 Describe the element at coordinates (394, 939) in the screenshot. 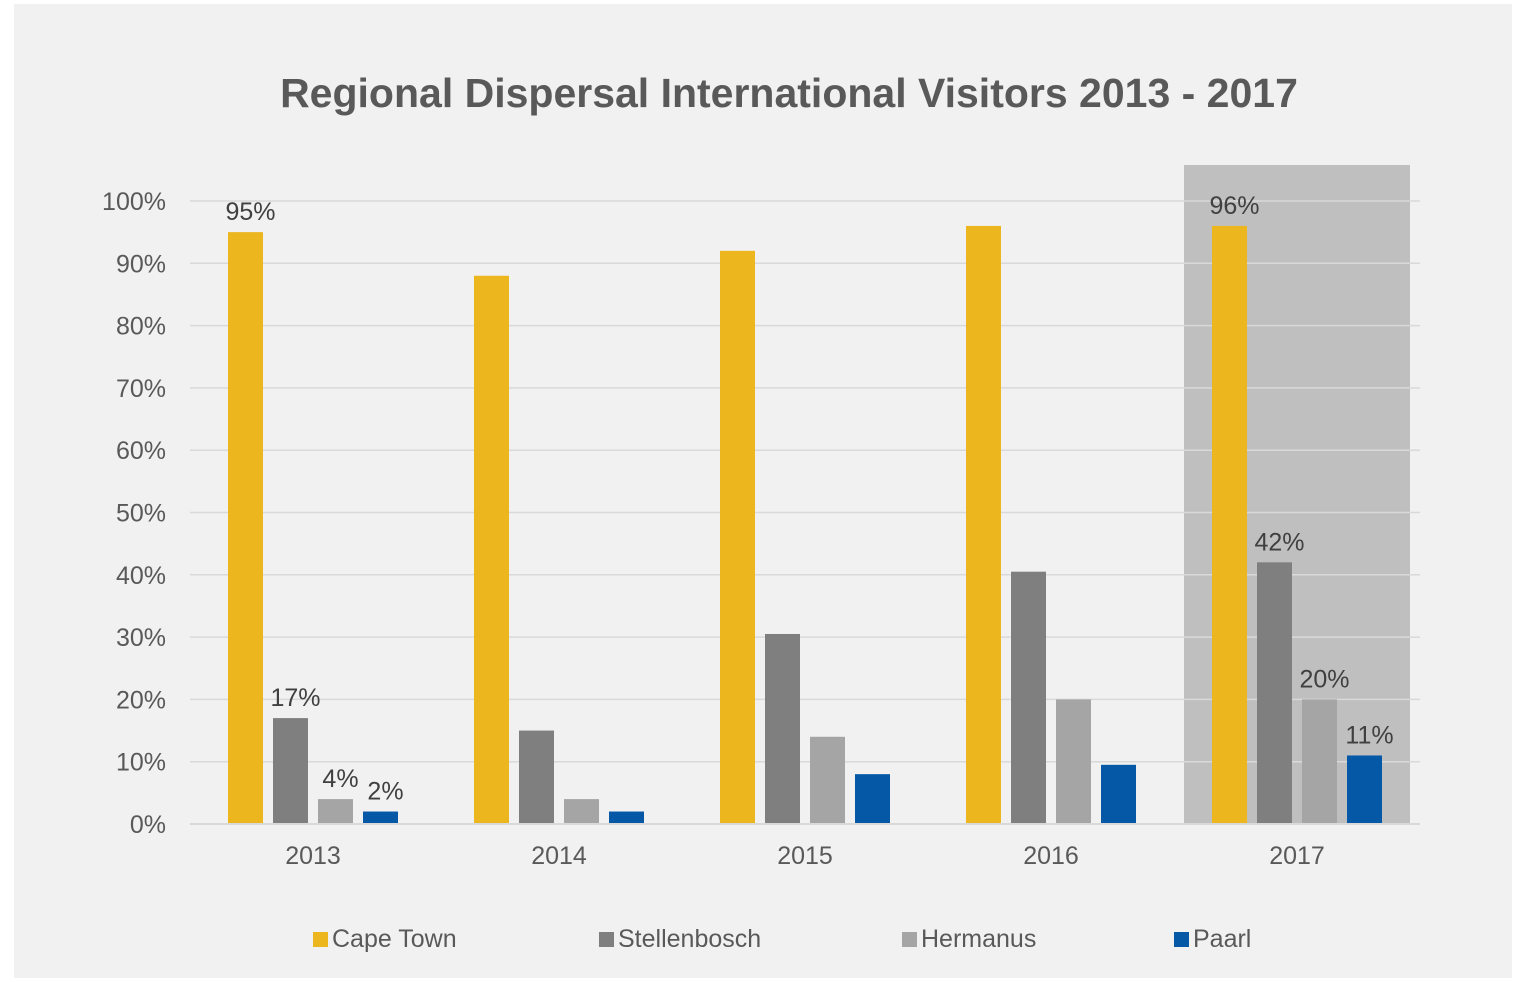

I see `legend-label: Cape Town` at that location.